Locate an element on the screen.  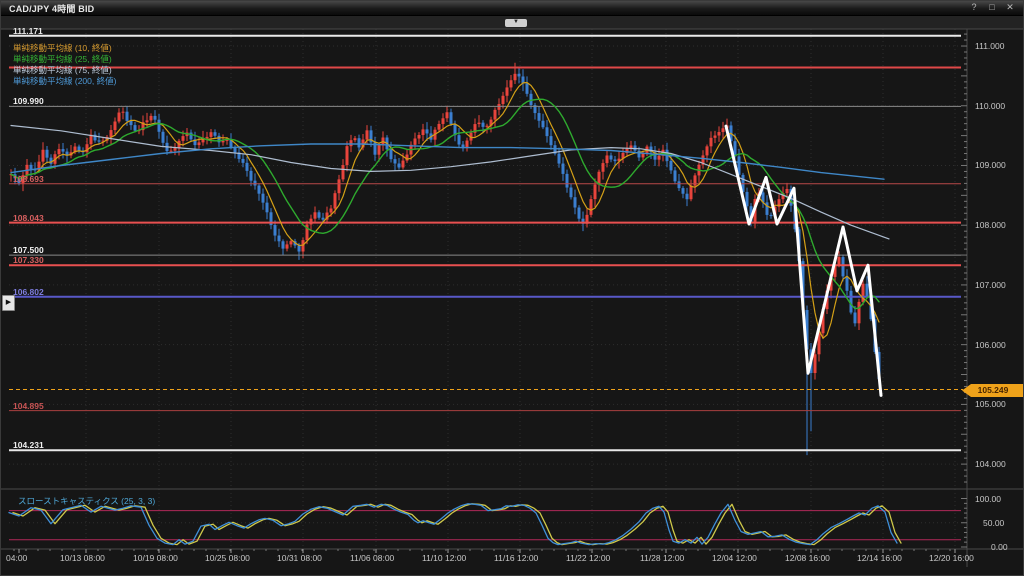
collapse-toolbar-button: ▼ is located at coordinates (516, 23).